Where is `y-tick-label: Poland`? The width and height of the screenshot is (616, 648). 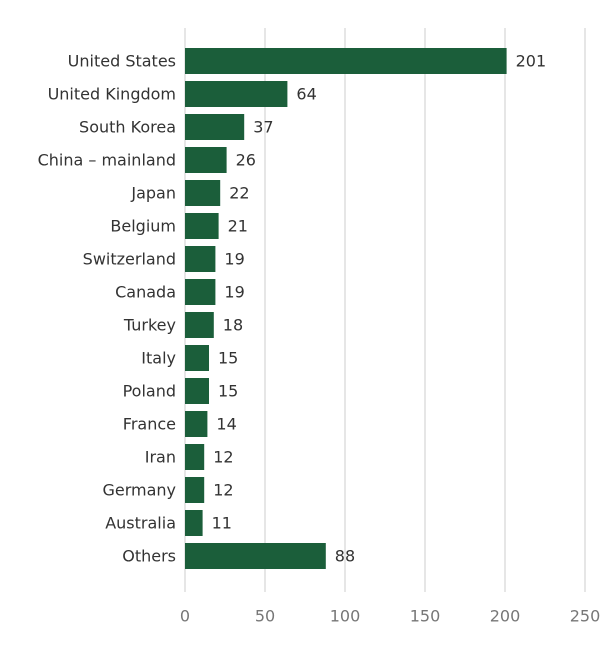 y-tick-label: Poland is located at coordinates (149, 391).